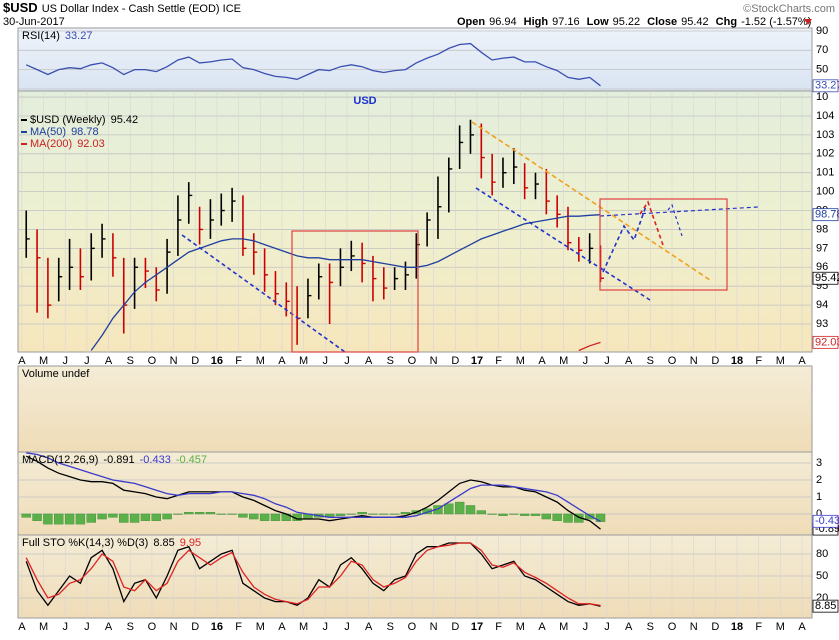 The image size is (839, 640). I want to click on y-tick-label: 50, so click(822, 576).